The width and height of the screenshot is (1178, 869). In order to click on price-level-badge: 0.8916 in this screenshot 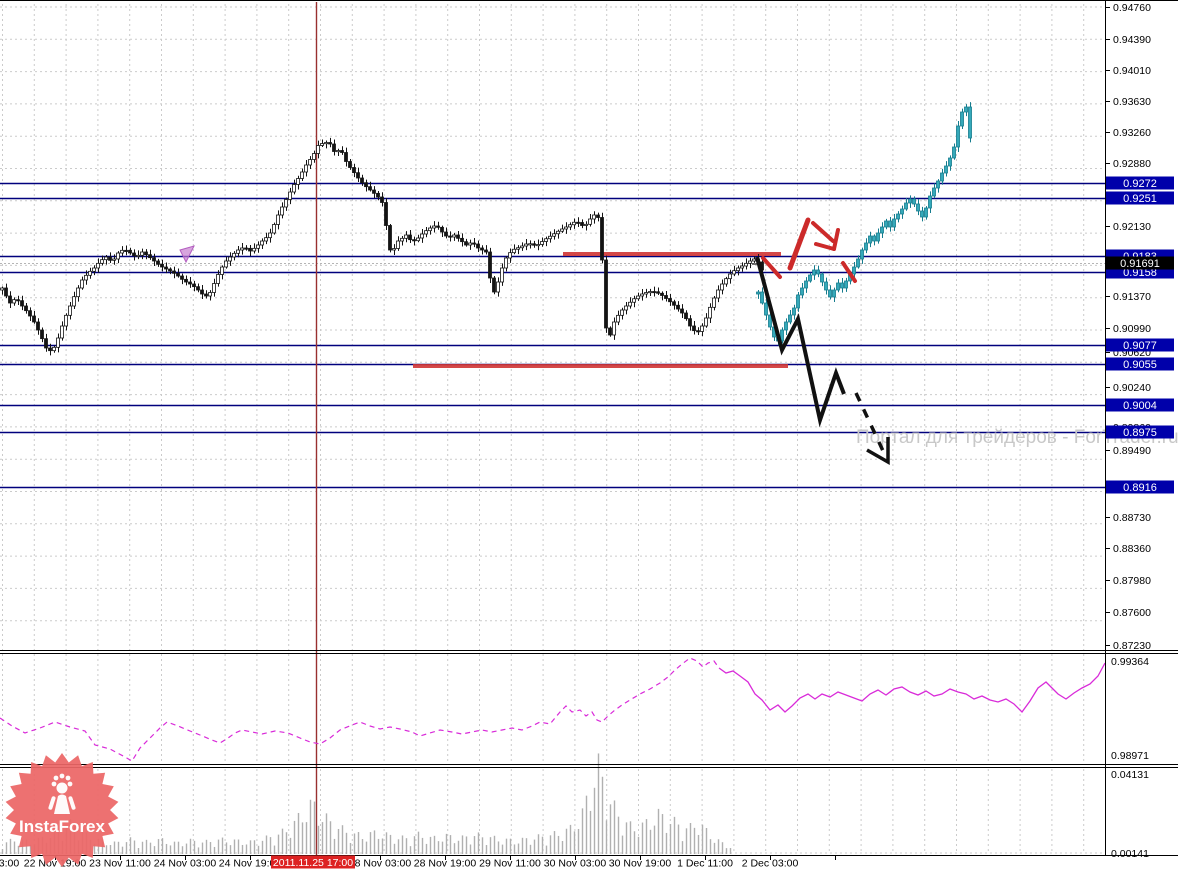, I will do `click(1140, 487)`.